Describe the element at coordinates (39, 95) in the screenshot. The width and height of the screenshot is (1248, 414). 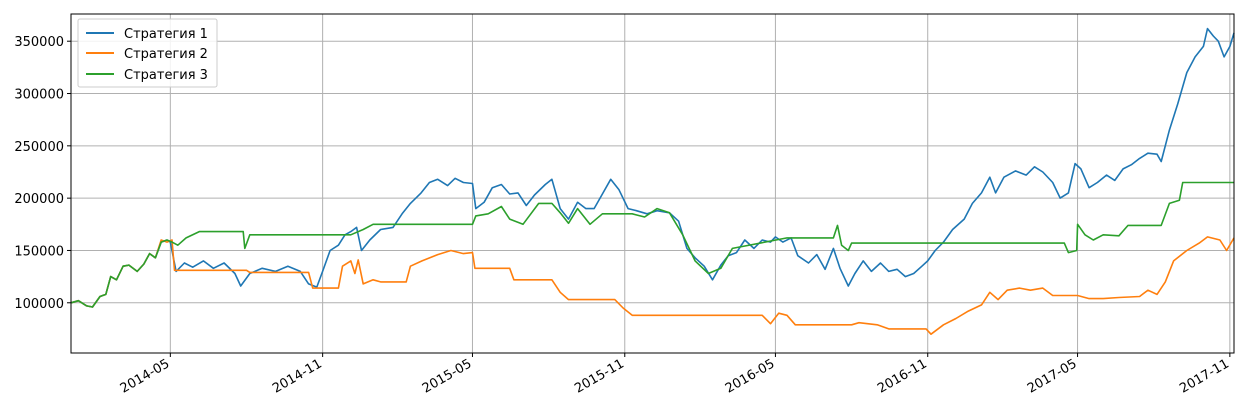
I see `y-tick-label: 300000` at that location.